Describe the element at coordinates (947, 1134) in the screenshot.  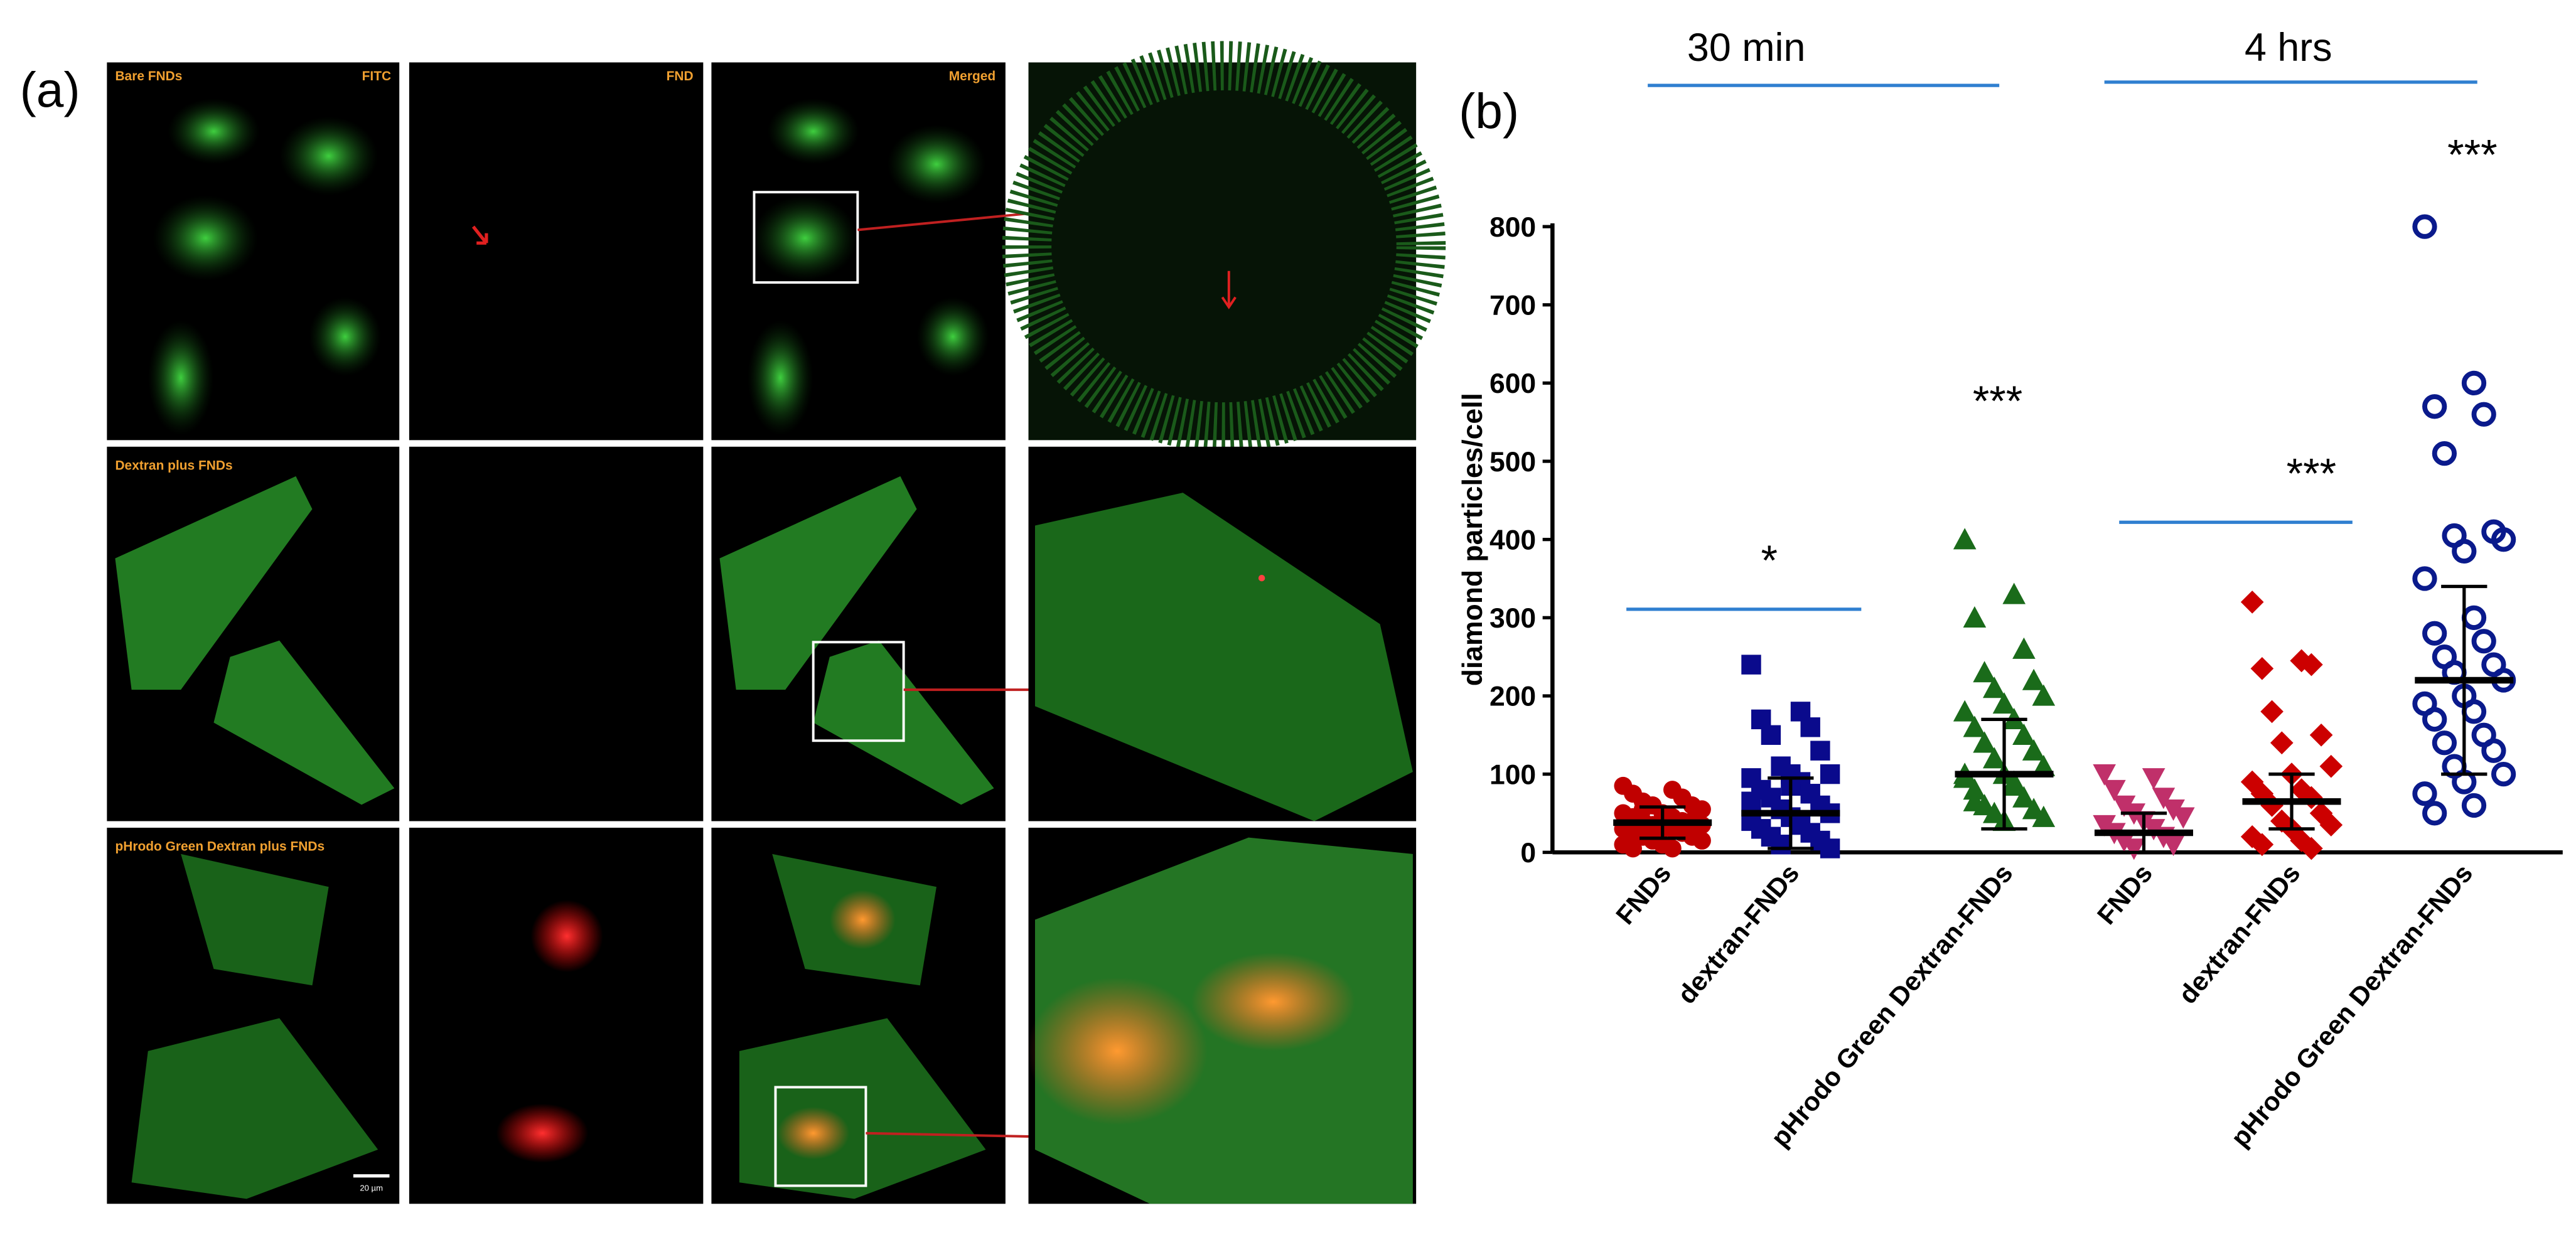
I see `zoom-line` at that location.